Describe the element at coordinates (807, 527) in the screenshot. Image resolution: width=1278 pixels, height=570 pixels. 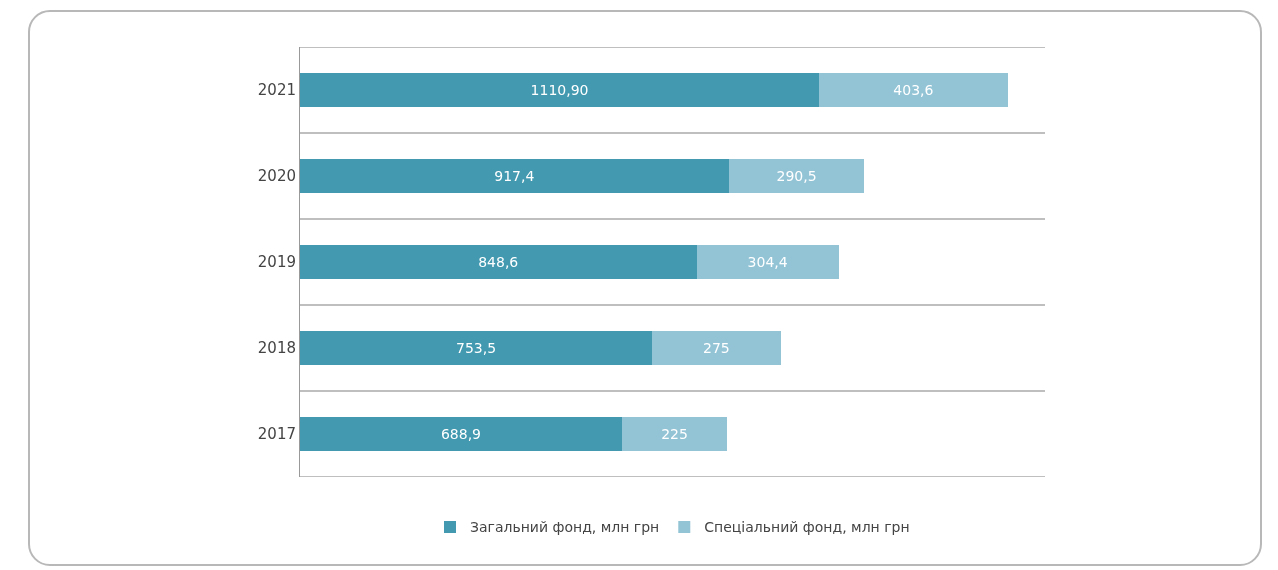
I see `legend-label: Спеціальний фонд, млн грн` at that location.